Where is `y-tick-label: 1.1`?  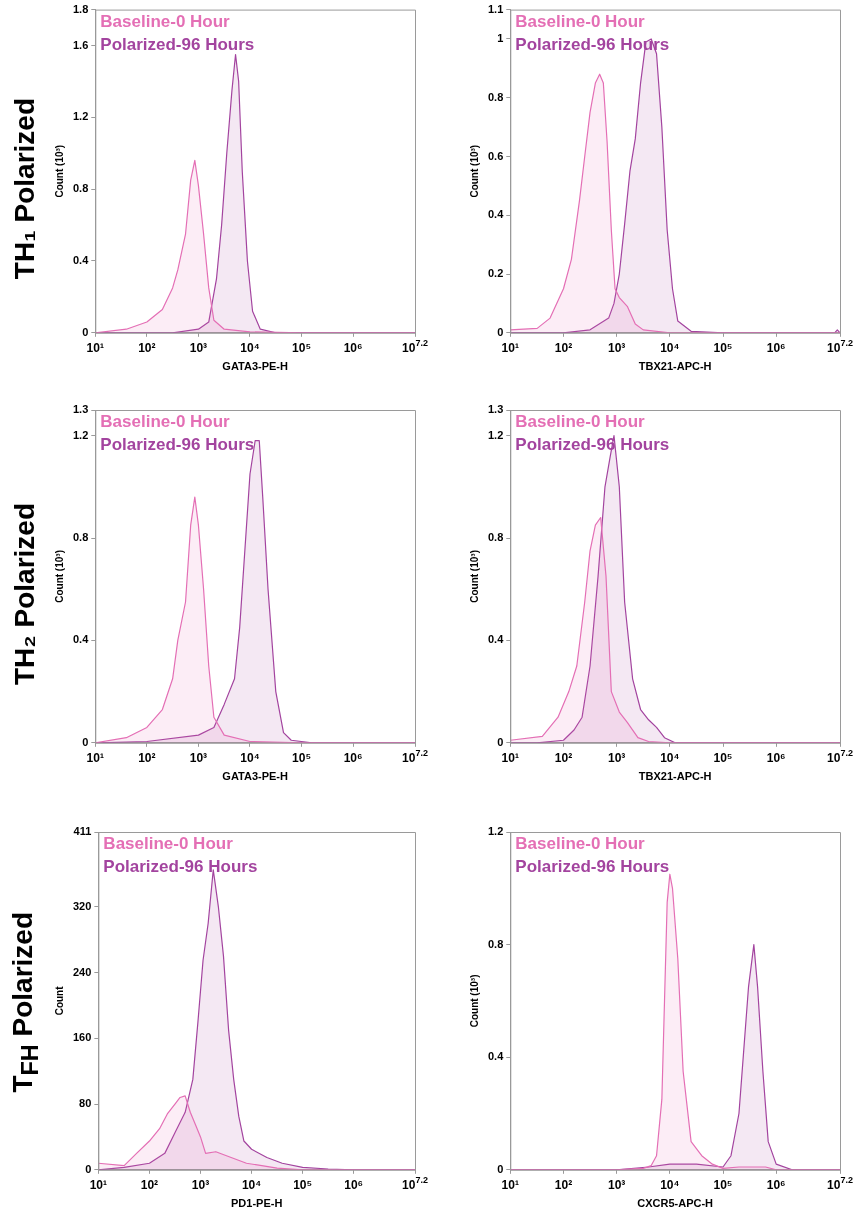
y-tick-label: 1.1 is located at coordinates (495, 8).